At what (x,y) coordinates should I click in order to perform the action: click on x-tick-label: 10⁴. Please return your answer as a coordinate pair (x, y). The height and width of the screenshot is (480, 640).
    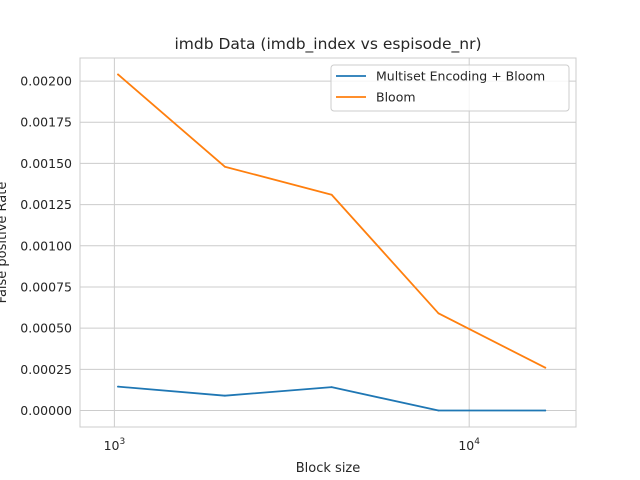
    Looking at the image, I should click on (469, 445).